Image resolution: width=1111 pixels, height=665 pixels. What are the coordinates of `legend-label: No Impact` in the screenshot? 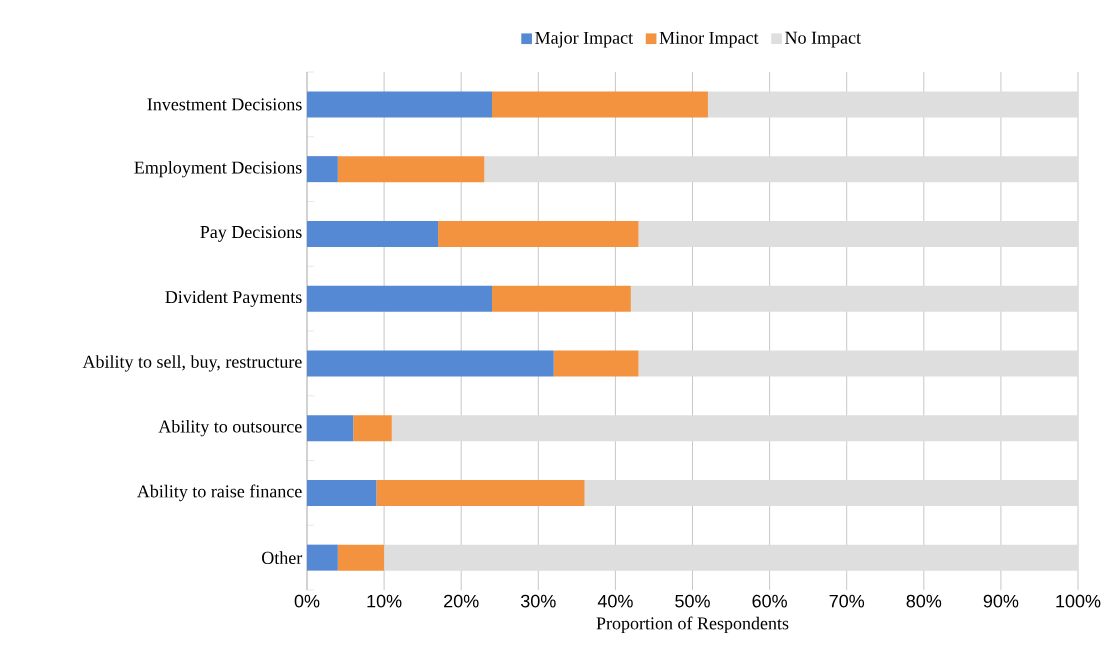 It's located at (823, 39).